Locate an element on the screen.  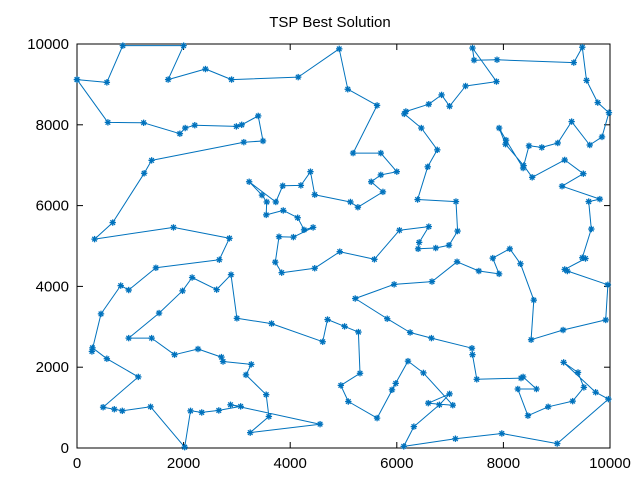
x-tick-label: 4000 is located at coordinates (290, 463).